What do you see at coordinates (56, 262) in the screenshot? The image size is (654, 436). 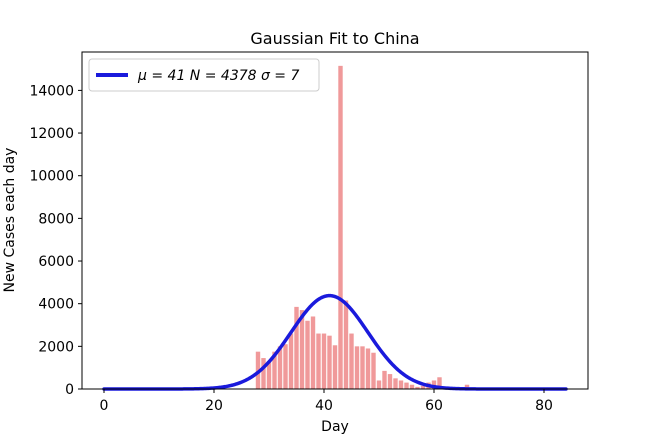 I see `y-tick-label: 6000` at bounding box center [56, 262].